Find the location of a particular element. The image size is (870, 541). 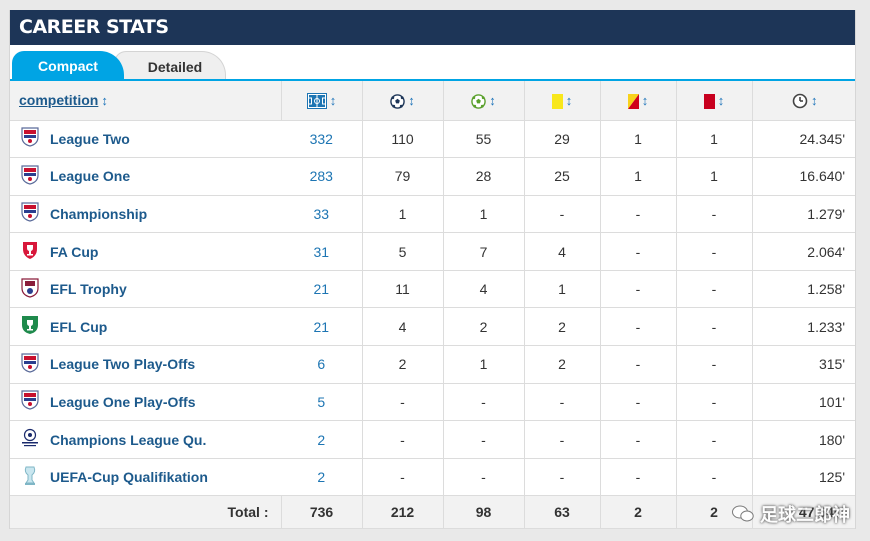

table-row: EFL Cup 21 4 2 2- -1.233' is located at coordinates (432, 327).